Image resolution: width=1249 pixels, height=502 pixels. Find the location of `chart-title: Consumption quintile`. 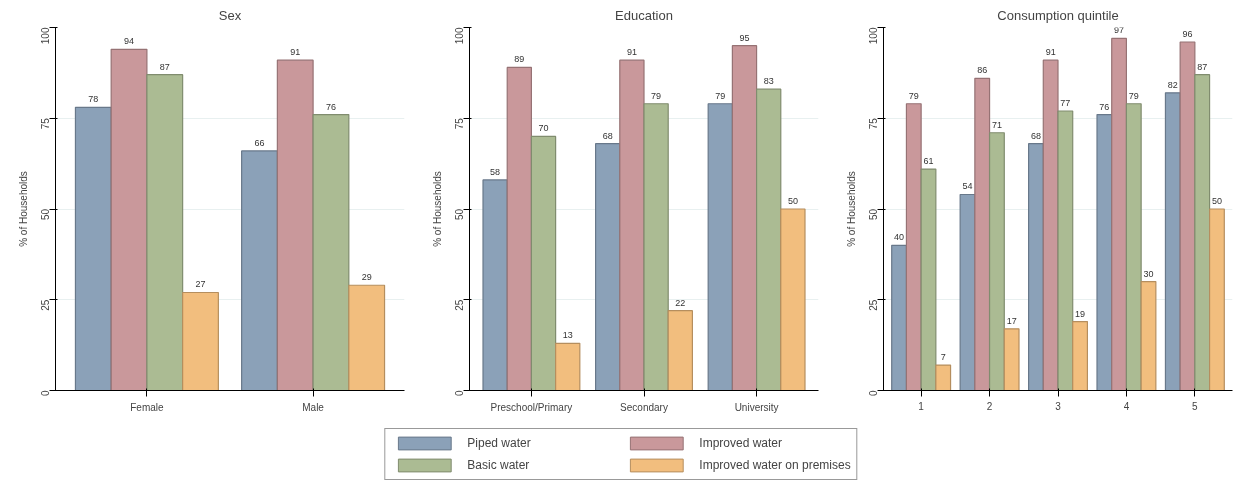

chart-title: Consumption quintile is located at coordinates (1058, 15).